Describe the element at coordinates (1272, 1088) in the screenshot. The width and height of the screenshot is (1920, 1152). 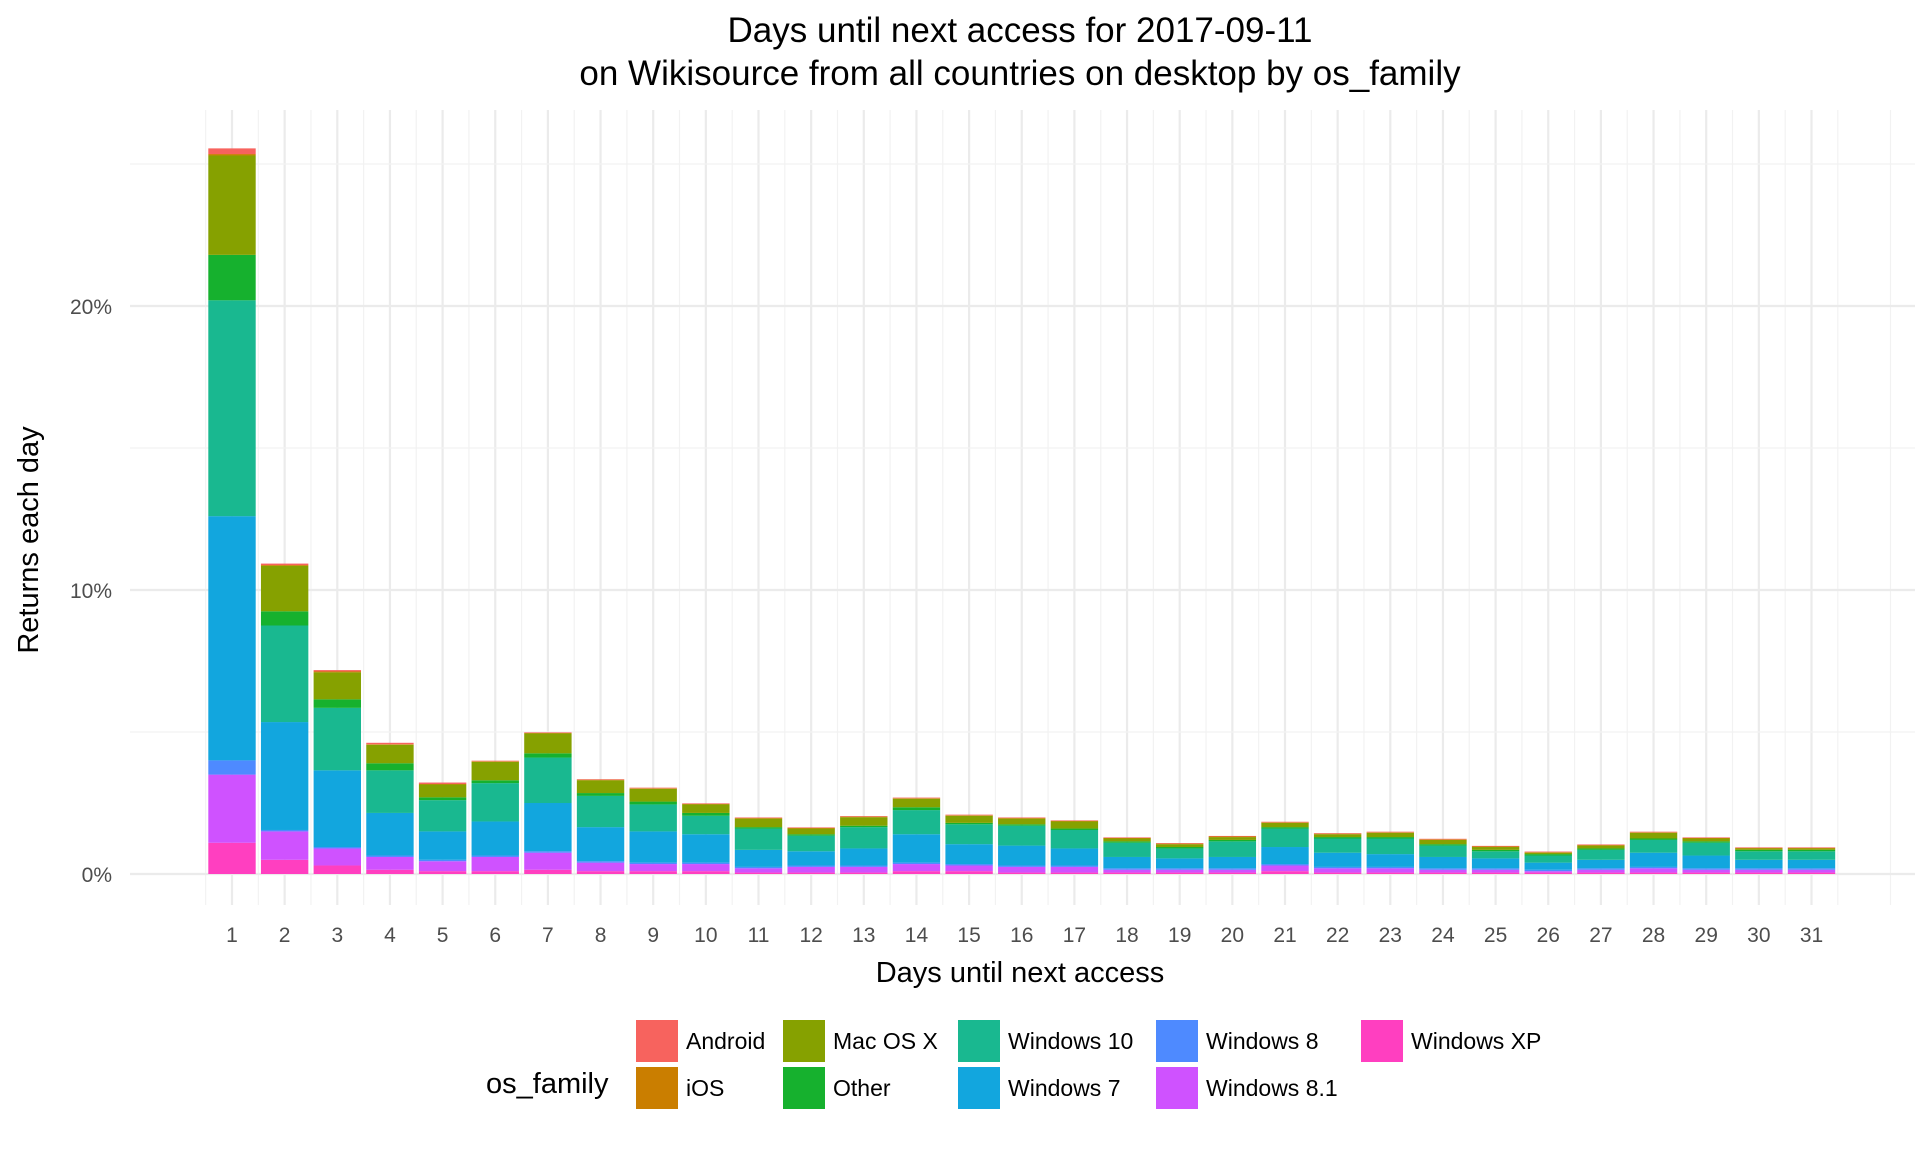
I see `legend-label: Windows 8.1` at that location.